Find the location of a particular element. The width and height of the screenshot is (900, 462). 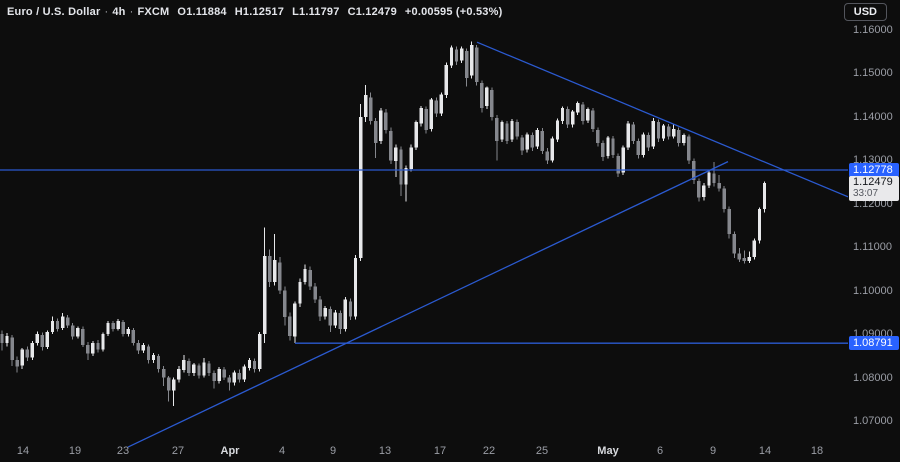

interval-label: 4h is located at coordinates (119, 12).